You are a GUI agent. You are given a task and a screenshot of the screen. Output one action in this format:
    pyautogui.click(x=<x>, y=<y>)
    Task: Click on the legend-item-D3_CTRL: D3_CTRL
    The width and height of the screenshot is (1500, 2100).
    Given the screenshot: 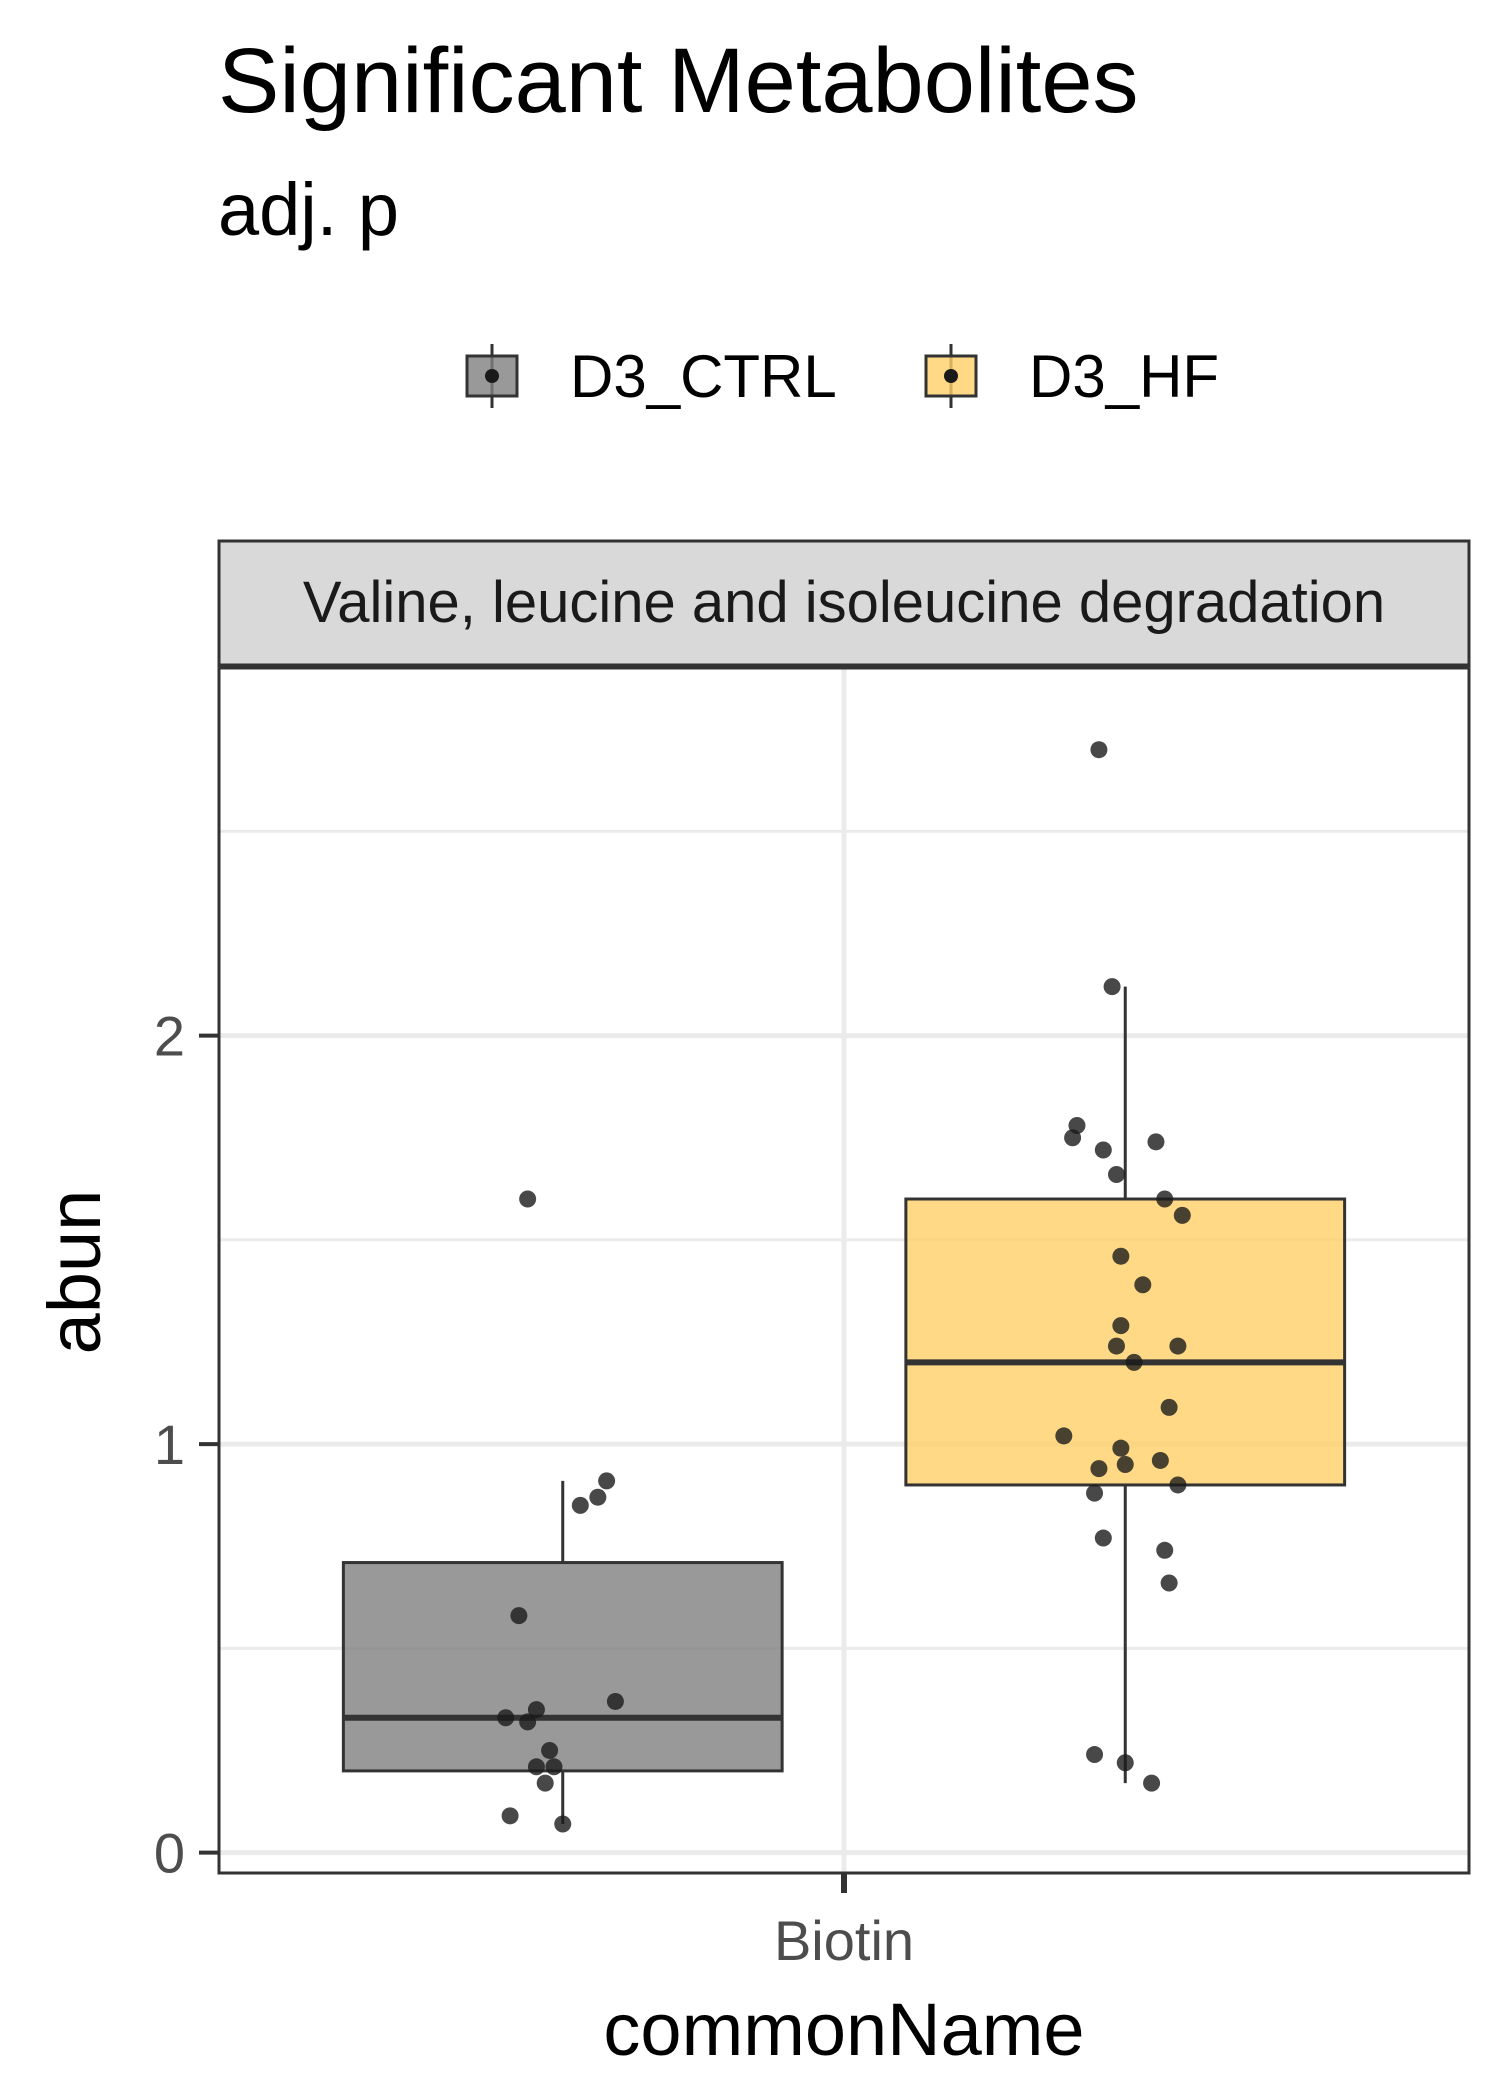 What is the action you would take?
    pyautogui.click(x=651, y=376)
    